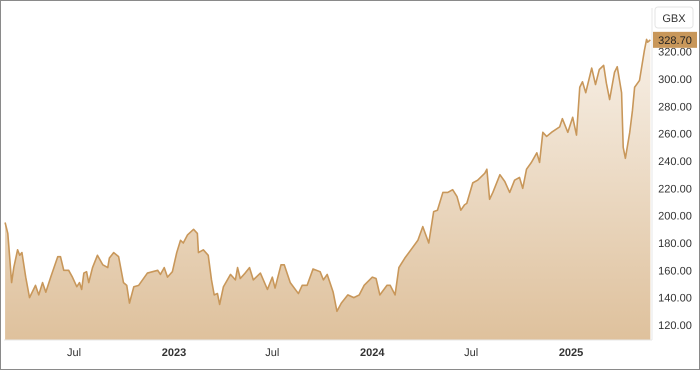 Image resolution: width=700 pixels, height=370 pixels. What do you see at coordinates (675, 134) in the screenshot?
I see `y-tick-label: 260.00` at bounding box center [675, 134].